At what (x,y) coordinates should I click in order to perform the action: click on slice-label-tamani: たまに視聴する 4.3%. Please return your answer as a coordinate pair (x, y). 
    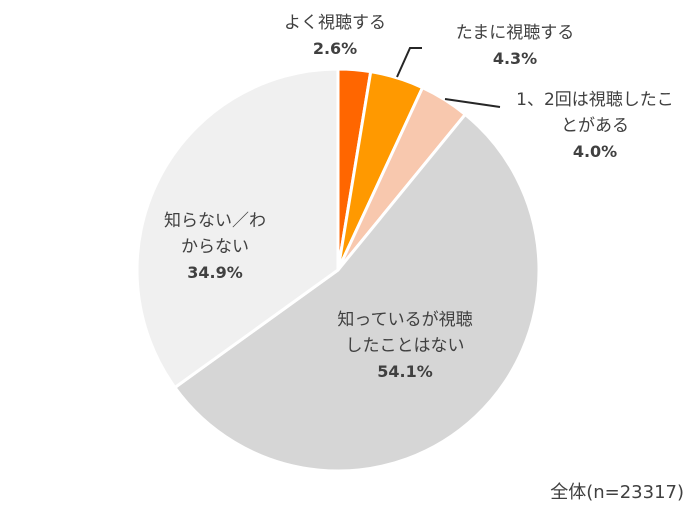
    Looking at the image, I should click on (515, 45).